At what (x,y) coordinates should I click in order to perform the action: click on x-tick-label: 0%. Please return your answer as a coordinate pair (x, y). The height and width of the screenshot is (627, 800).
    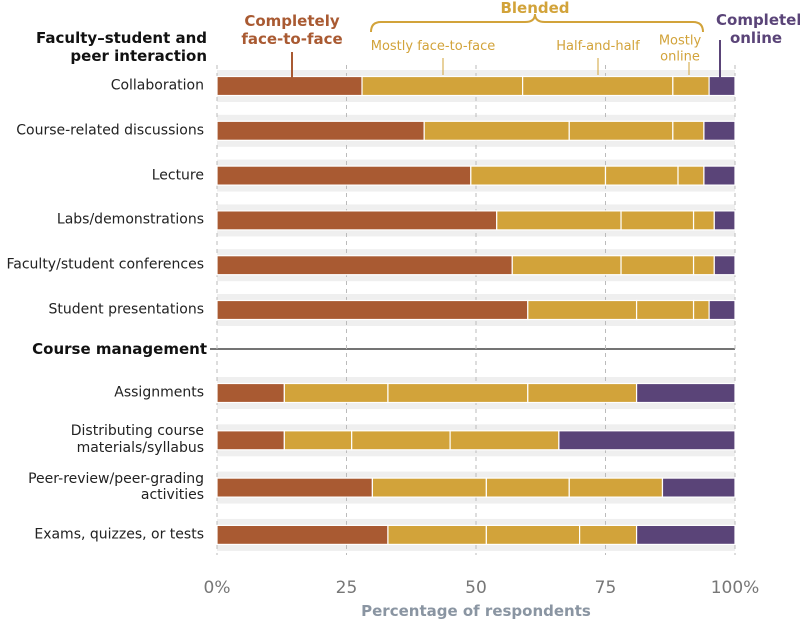
    Looking at the image, I should click on (217, 587).